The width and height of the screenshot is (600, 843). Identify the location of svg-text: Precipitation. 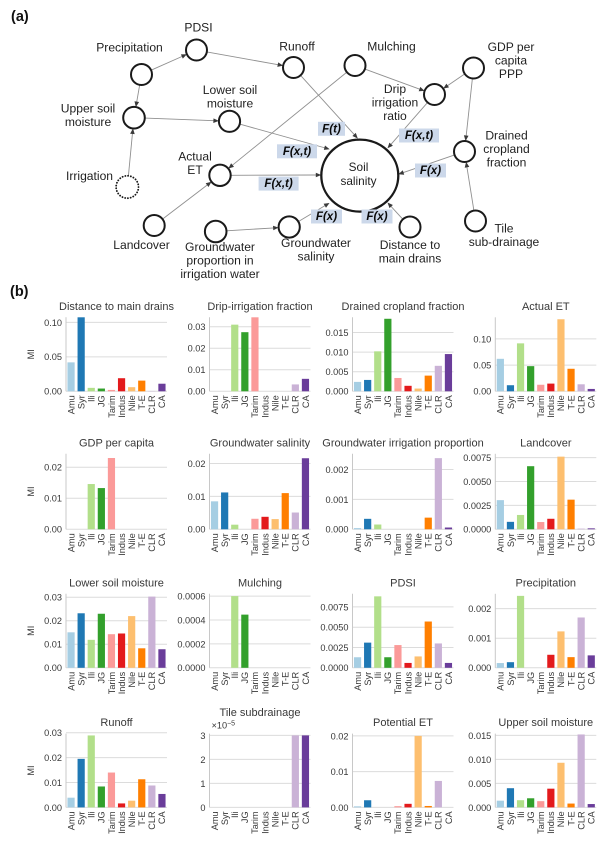
(129, 48).